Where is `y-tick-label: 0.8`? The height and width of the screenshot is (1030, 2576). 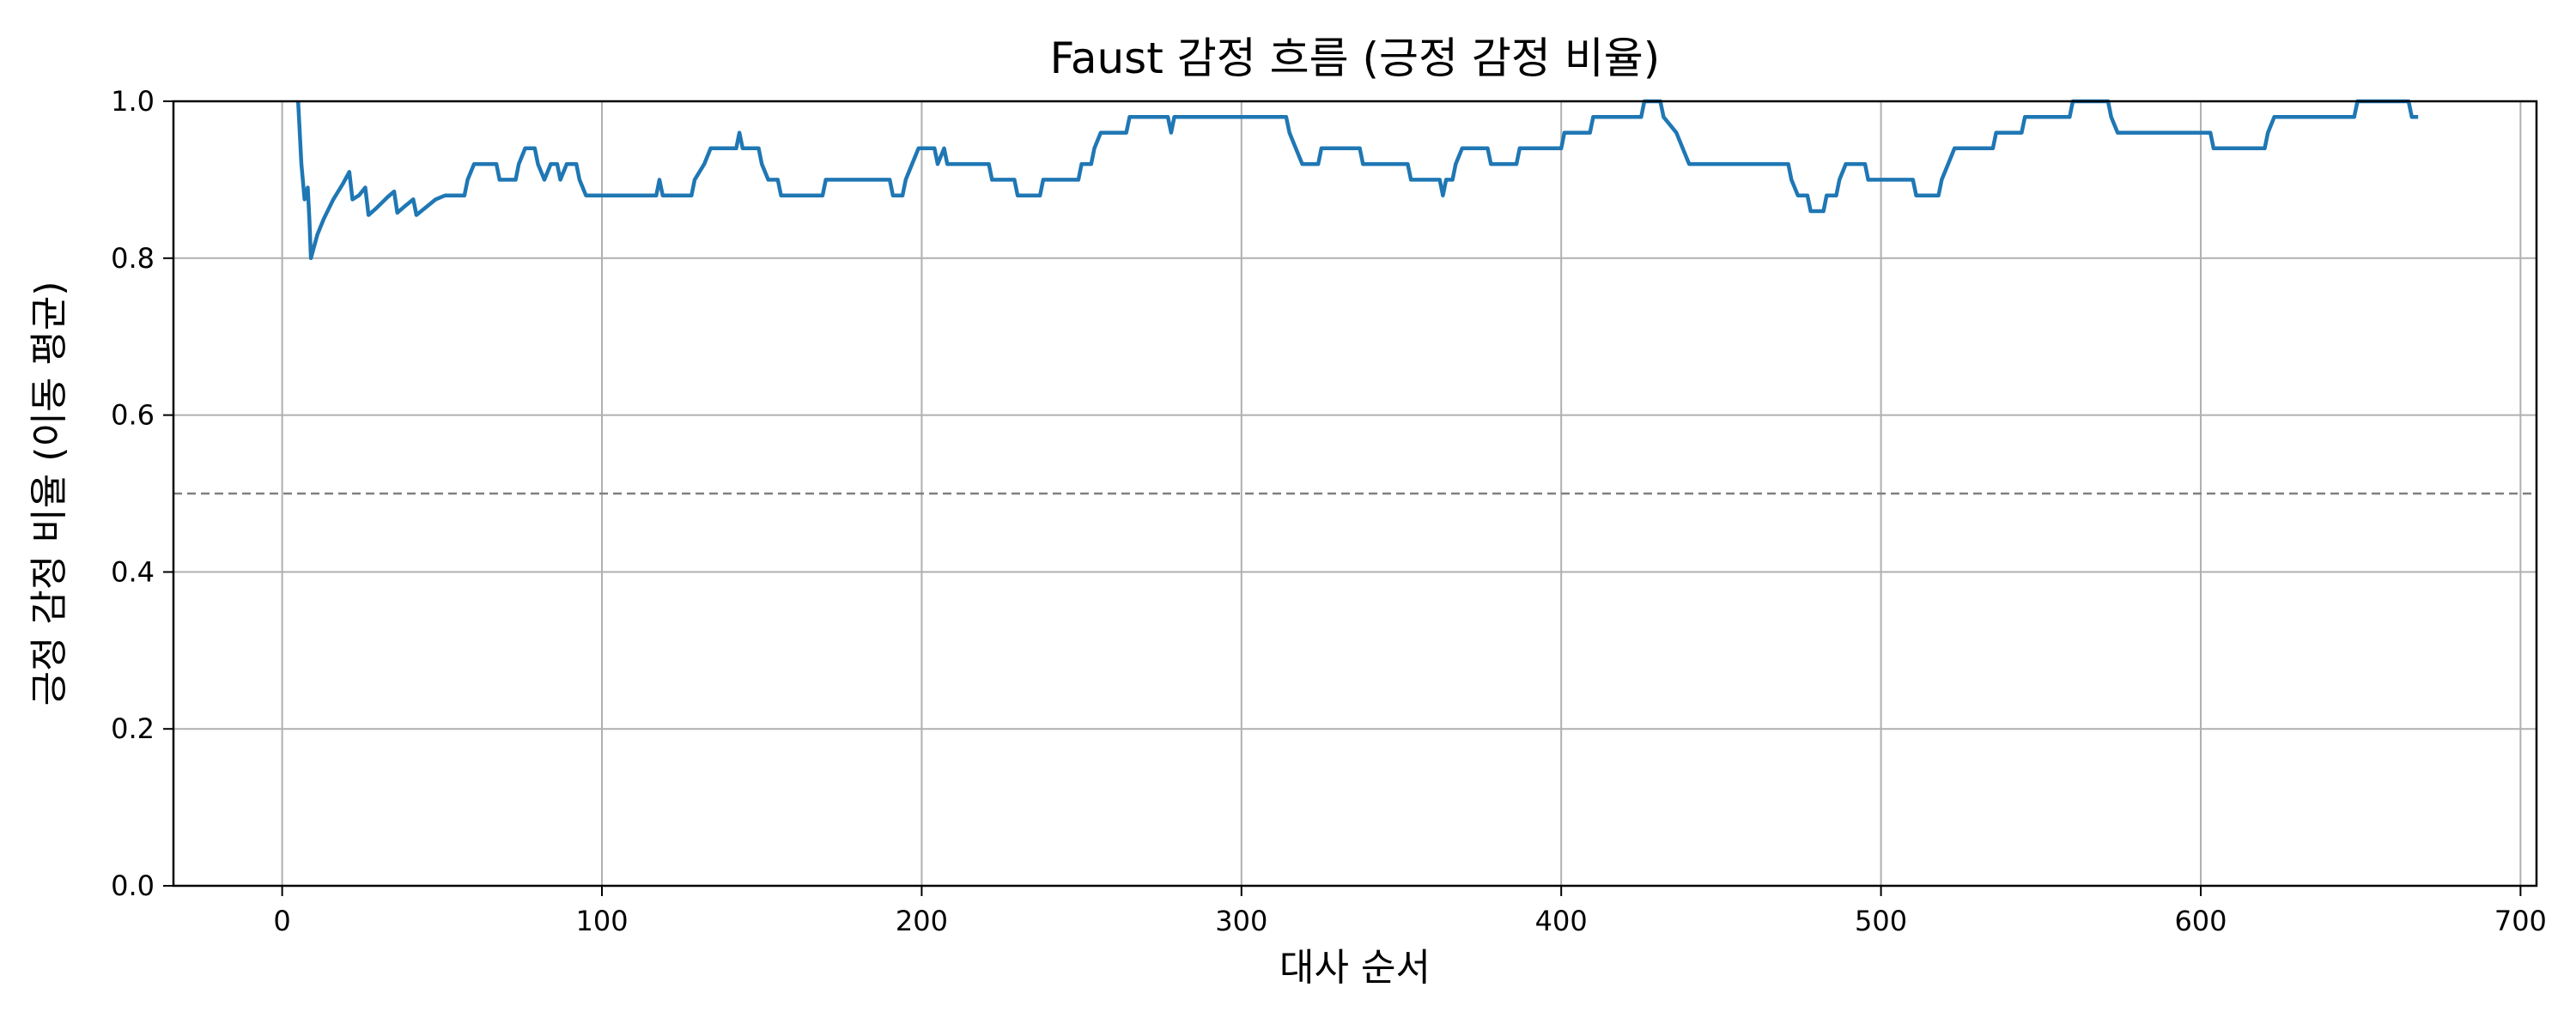 y-tick-label: 0.8 is located at coordinates (133, 258).